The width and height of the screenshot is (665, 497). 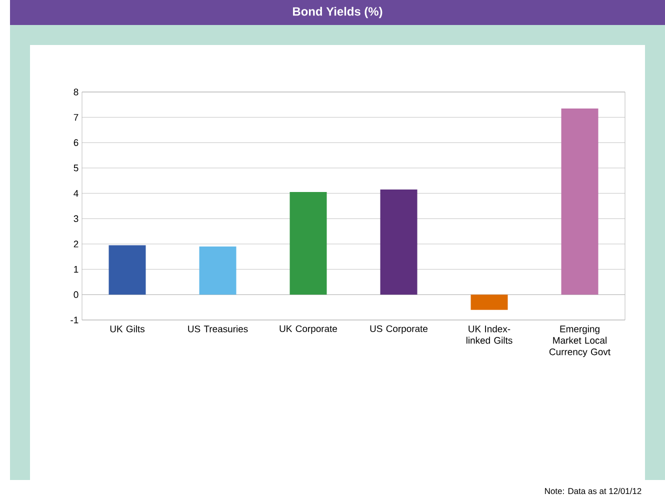 I want to click on y-tick-label: 4, so click(x=76, y=193).